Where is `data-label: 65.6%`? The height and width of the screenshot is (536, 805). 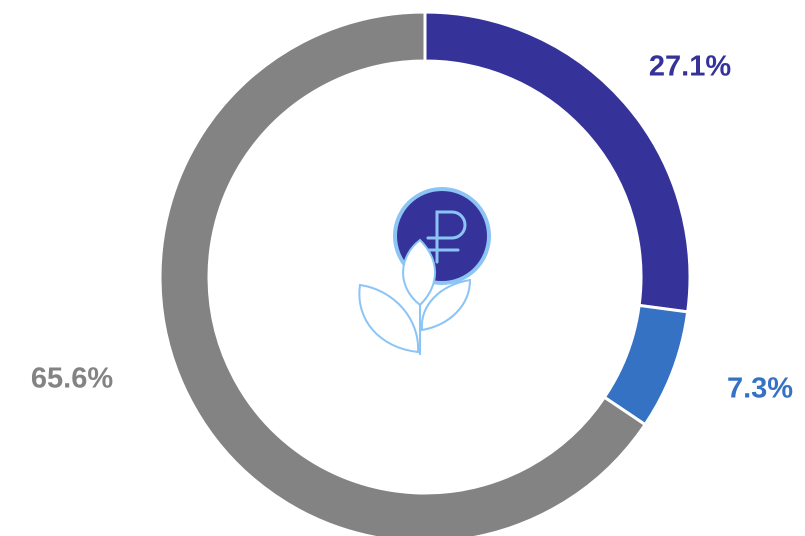
data-label: 65.6% is located at coordinates (72, 379).